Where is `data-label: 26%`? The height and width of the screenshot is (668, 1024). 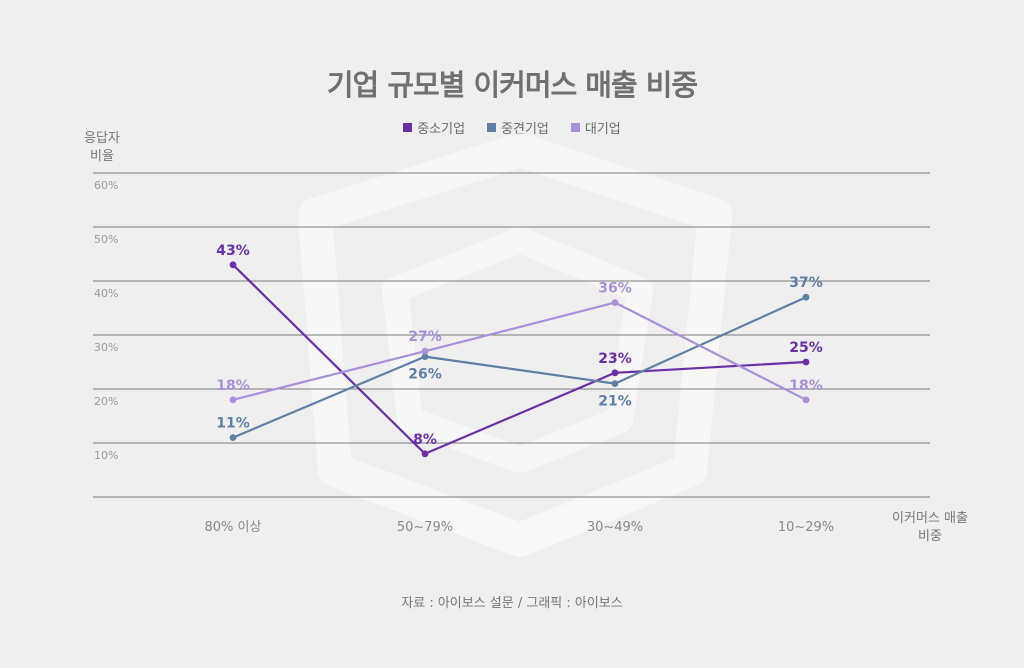
data-label: 26% is located at coordinates (425, 375).